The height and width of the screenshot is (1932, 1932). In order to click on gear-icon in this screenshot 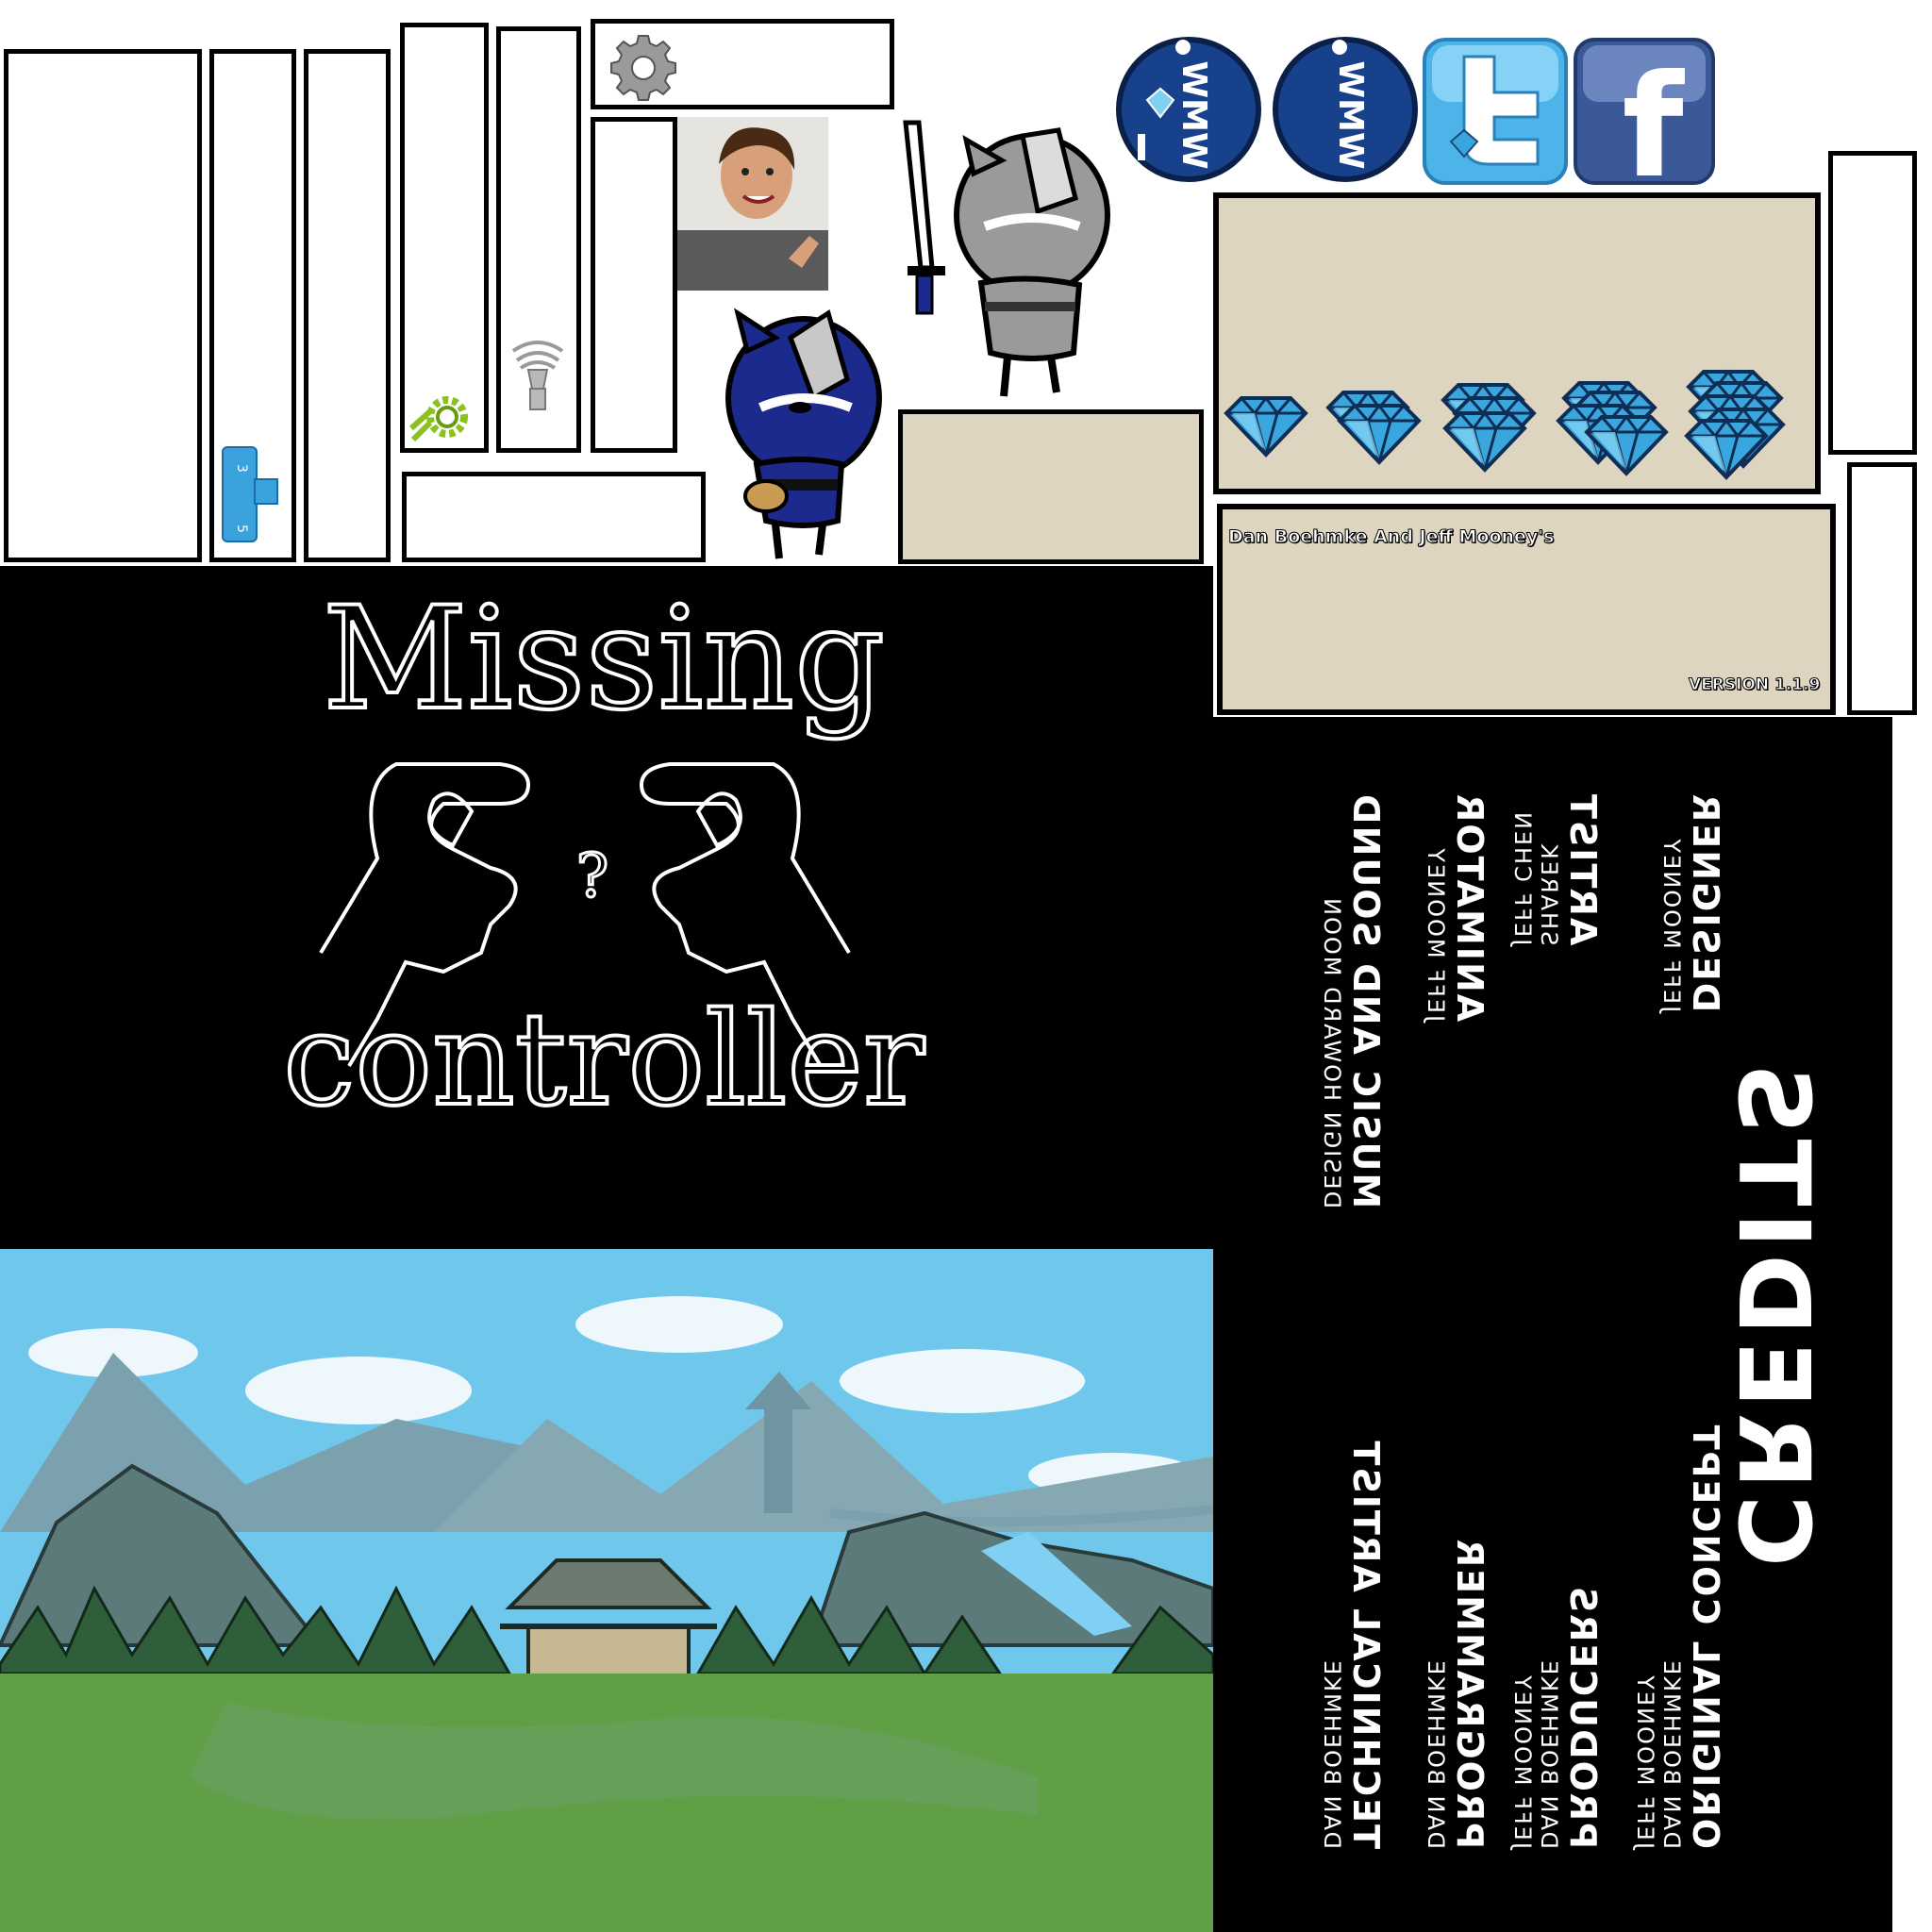, I will do `click(643, 68)`.